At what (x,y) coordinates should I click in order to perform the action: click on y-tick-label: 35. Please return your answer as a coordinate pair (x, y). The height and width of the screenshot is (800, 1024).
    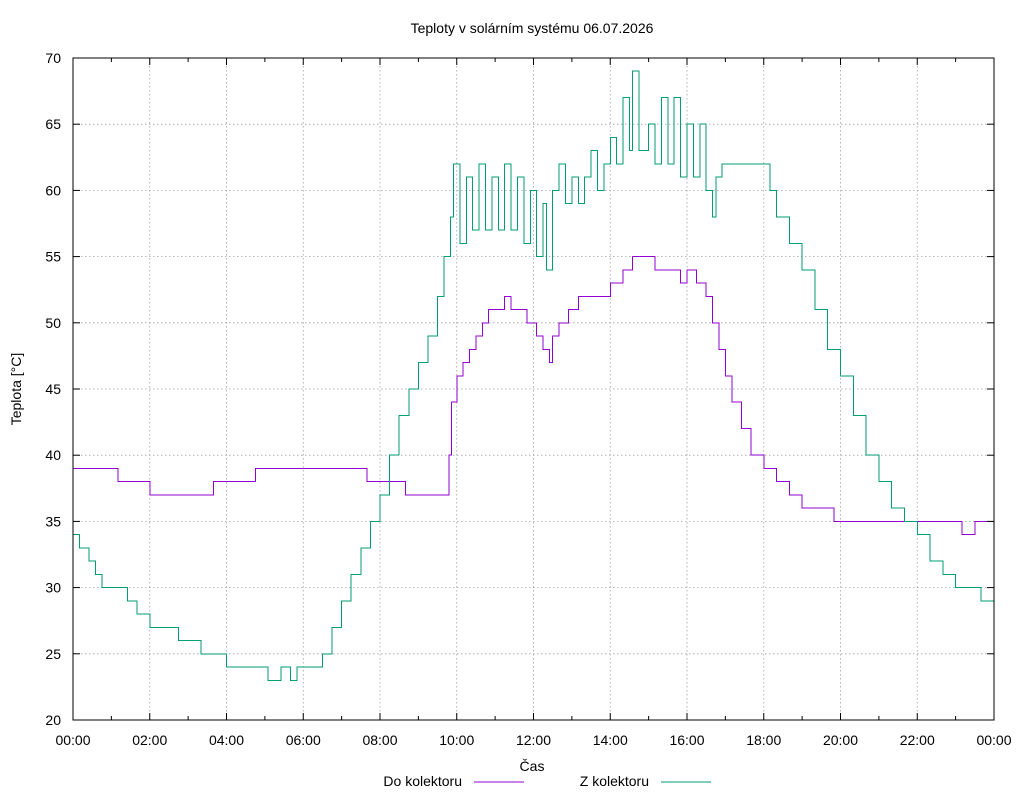
    Looking at the image, I should click on (53, 521).